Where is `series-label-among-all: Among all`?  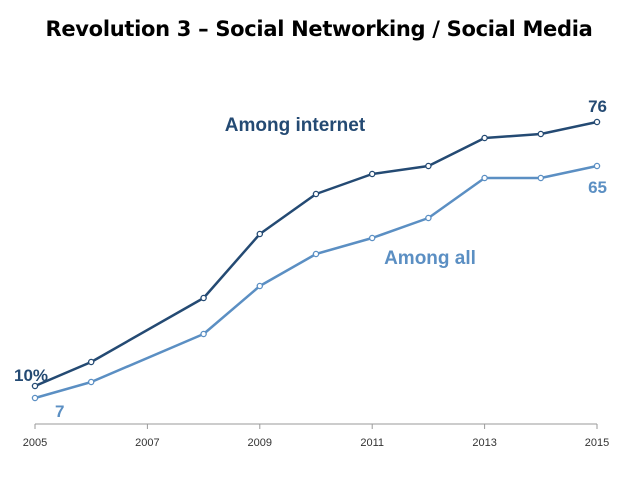
series-label-among-all: Among all is located at coordinates (430, 258).